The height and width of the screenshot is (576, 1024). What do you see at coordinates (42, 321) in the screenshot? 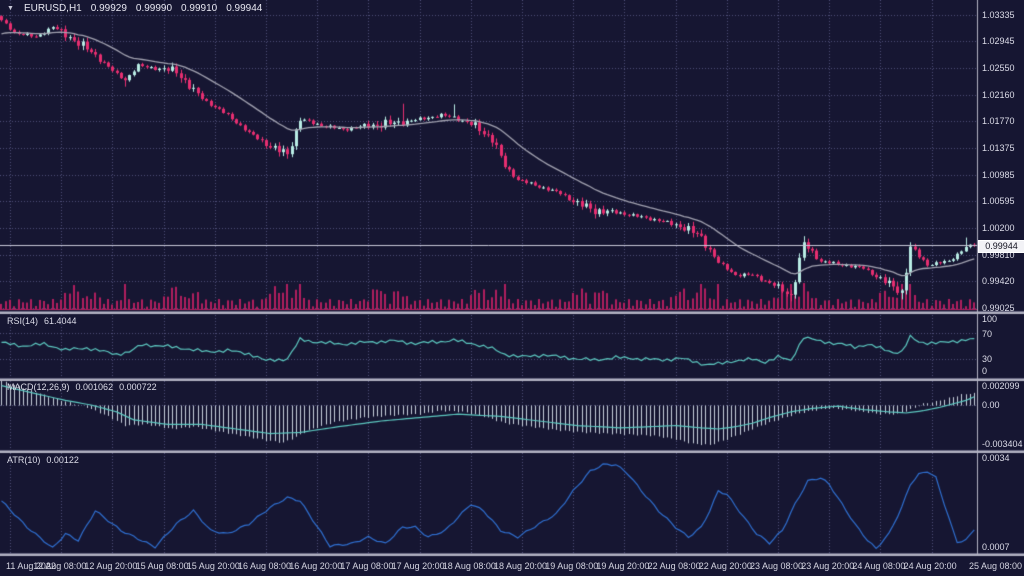
I see `rsi-panel-label: RSI(14) 61.4044` at bounding box center [42, 321].